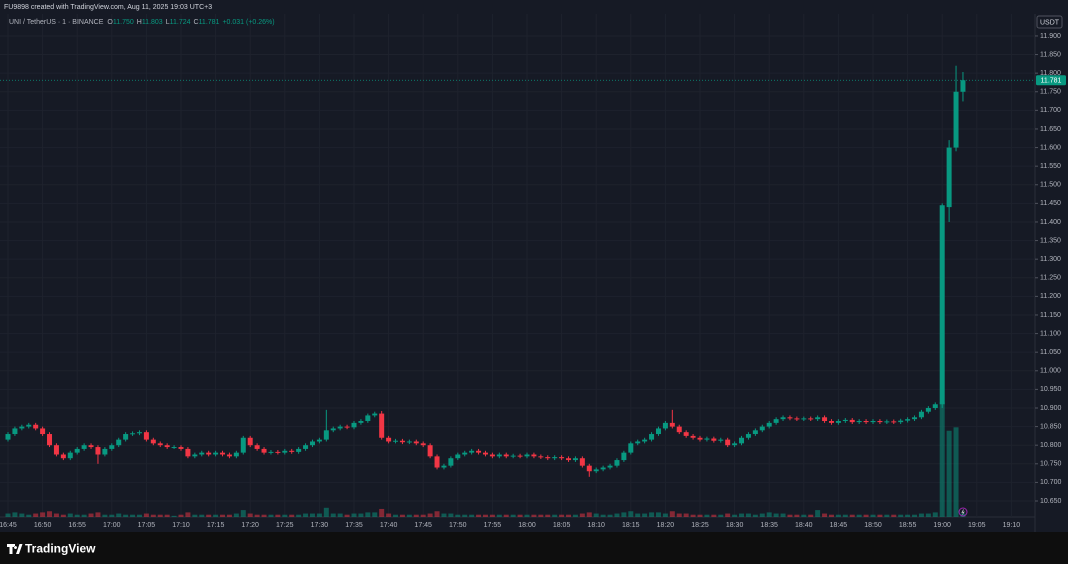 This screenshot has width=1068, height=564. What do you see at coordinates (1051, 482) in the screenshot?
I see `y-tick-label: 10.700` at bounding box center [1051, 482].